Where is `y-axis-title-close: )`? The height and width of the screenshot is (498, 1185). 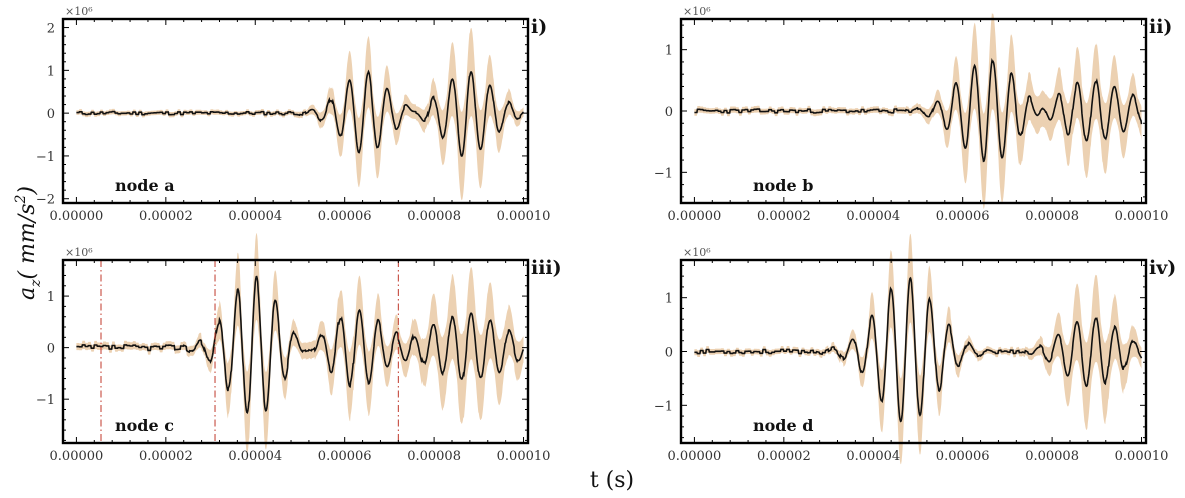 y-axis-title-close: ) is located at coordinates (27, 191).